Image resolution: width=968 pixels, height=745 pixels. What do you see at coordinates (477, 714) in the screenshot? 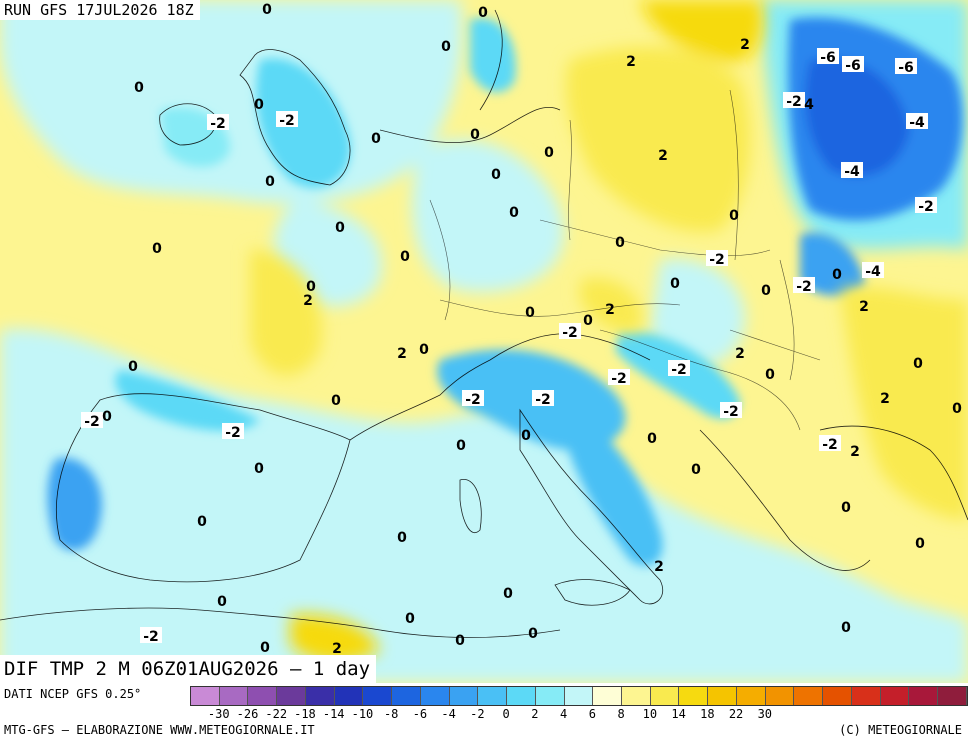
I see `color-scale-tick: -2` at bounding box center [477, 714].